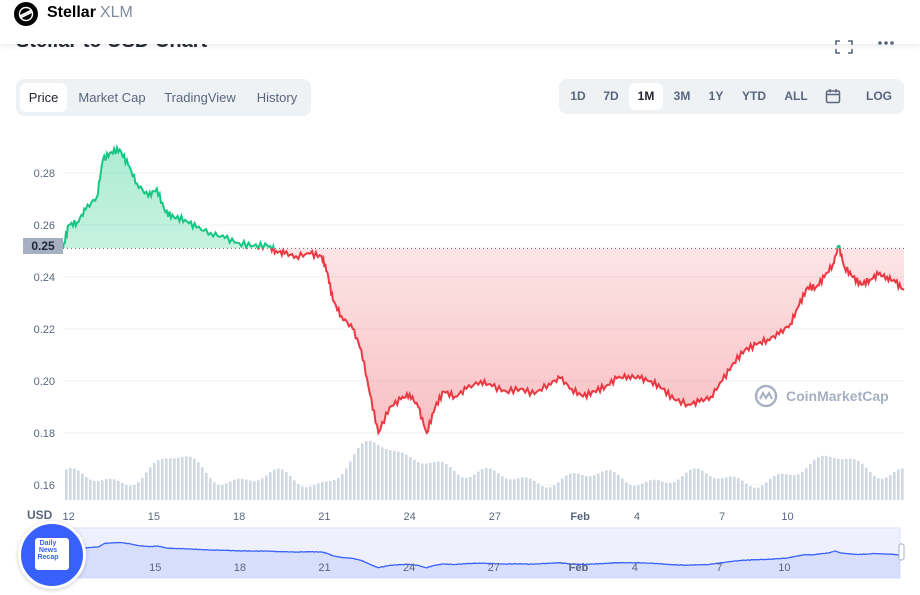  I want to click on range-all: ALL, so click(796, 96).